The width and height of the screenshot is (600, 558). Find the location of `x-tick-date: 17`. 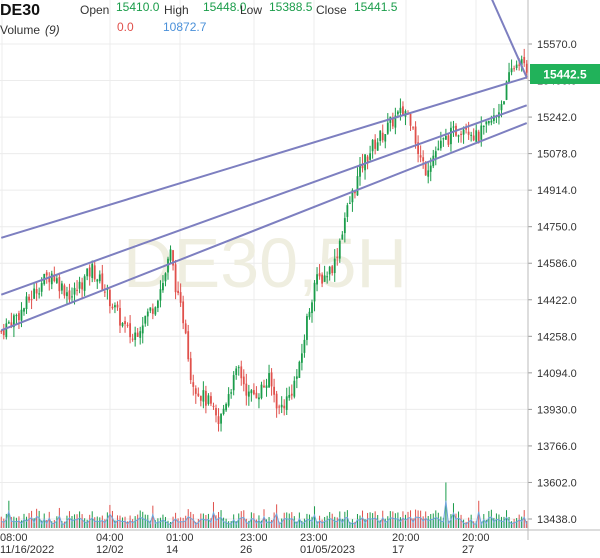

x-tick-date: 17 is located at coordinates (398, 550).